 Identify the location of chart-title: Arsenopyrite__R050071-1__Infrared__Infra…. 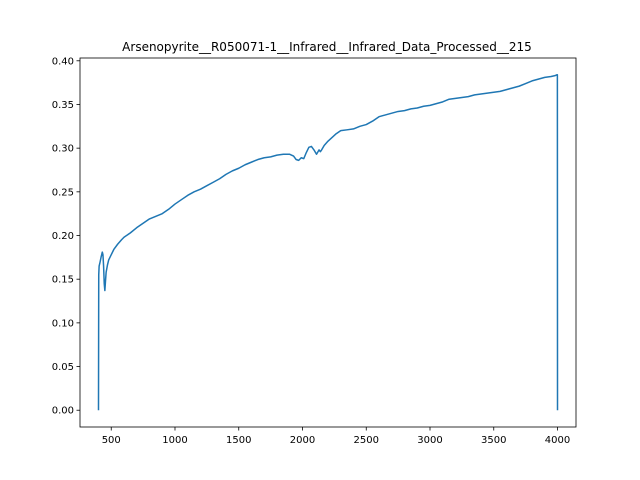
(327, 47).